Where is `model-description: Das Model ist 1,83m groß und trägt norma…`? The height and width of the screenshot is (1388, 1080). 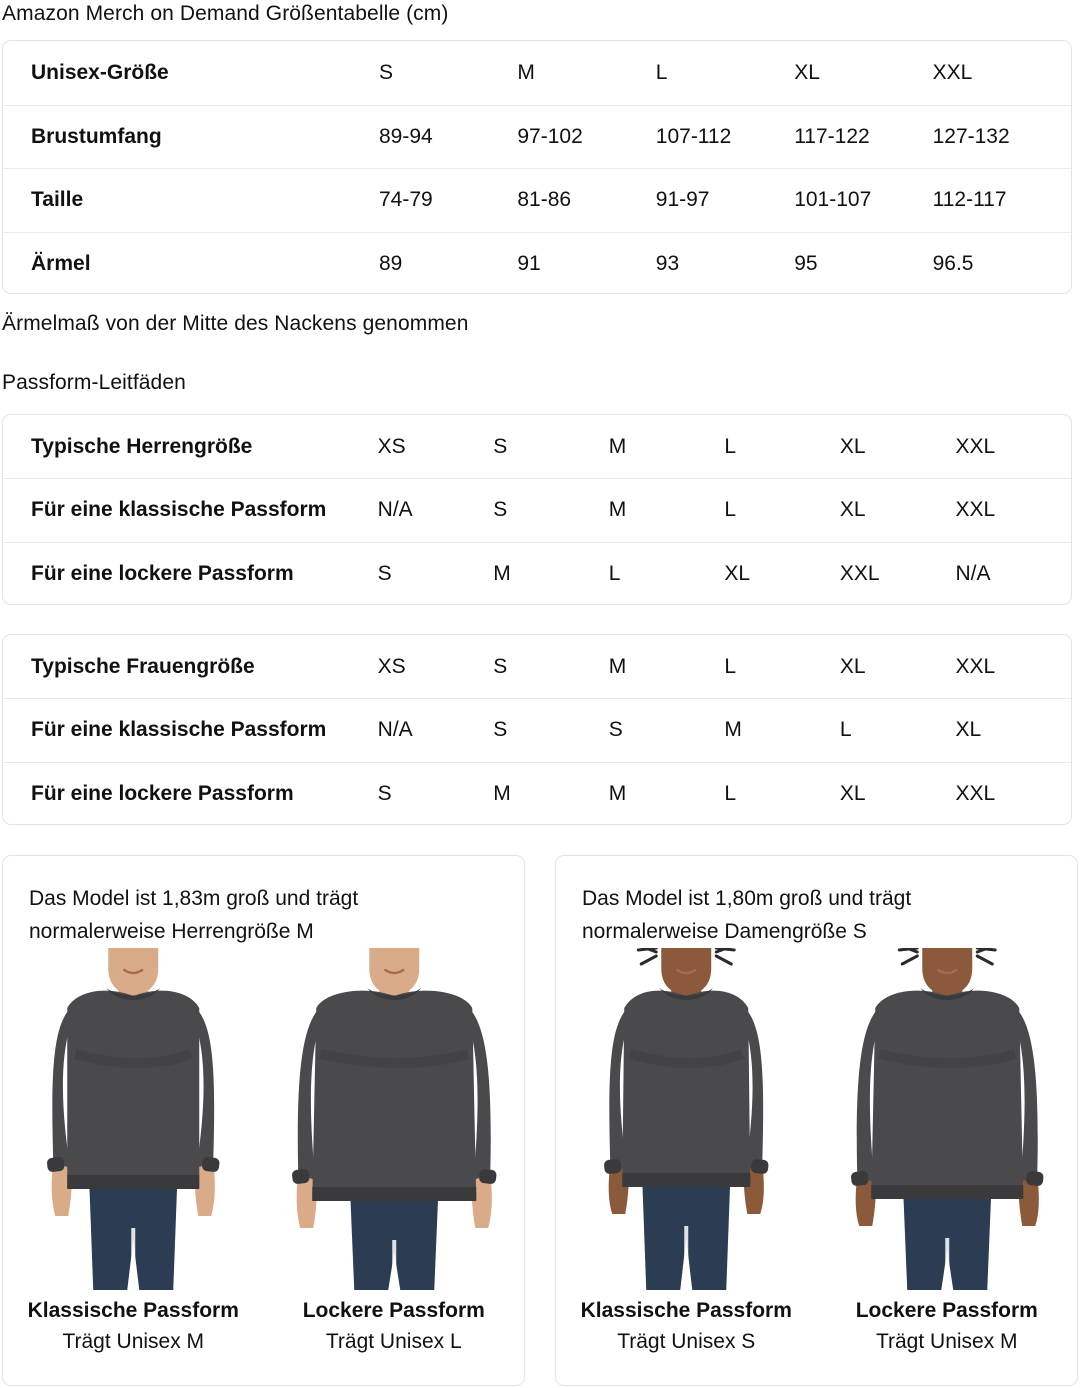
model-description: Das Model ist 1,83m groß und trägt norma… is located at coordinates (194, 915).